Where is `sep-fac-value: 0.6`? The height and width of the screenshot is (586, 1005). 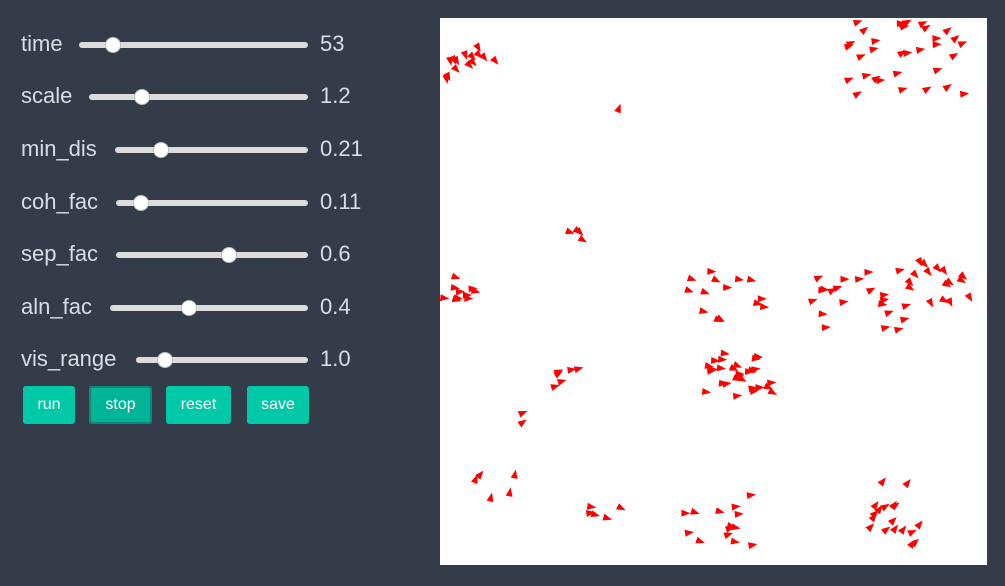
sep-fac-value: 0.6 is located at coordinates (335, 253).